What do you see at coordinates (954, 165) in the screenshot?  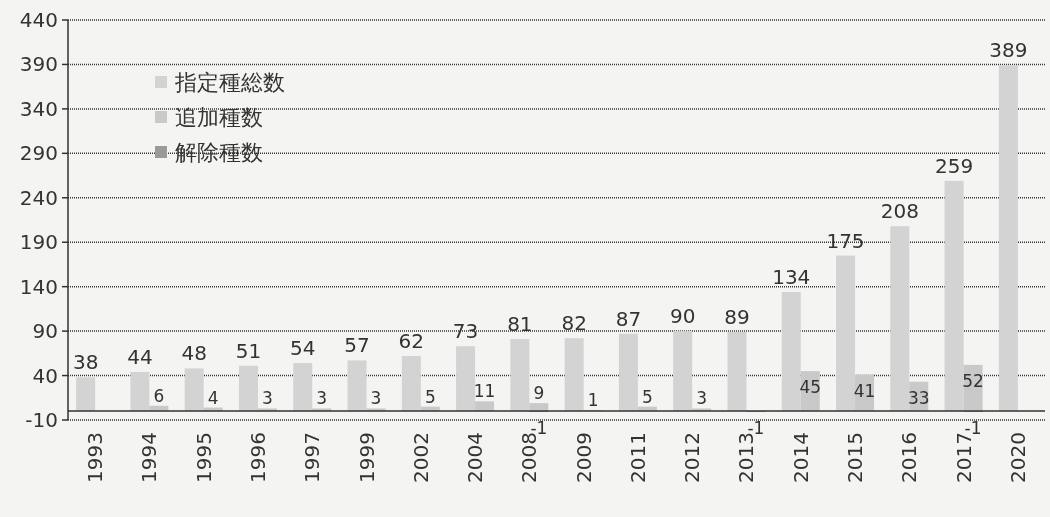 I see `data-label: 259` at bounding box center [954, 165].